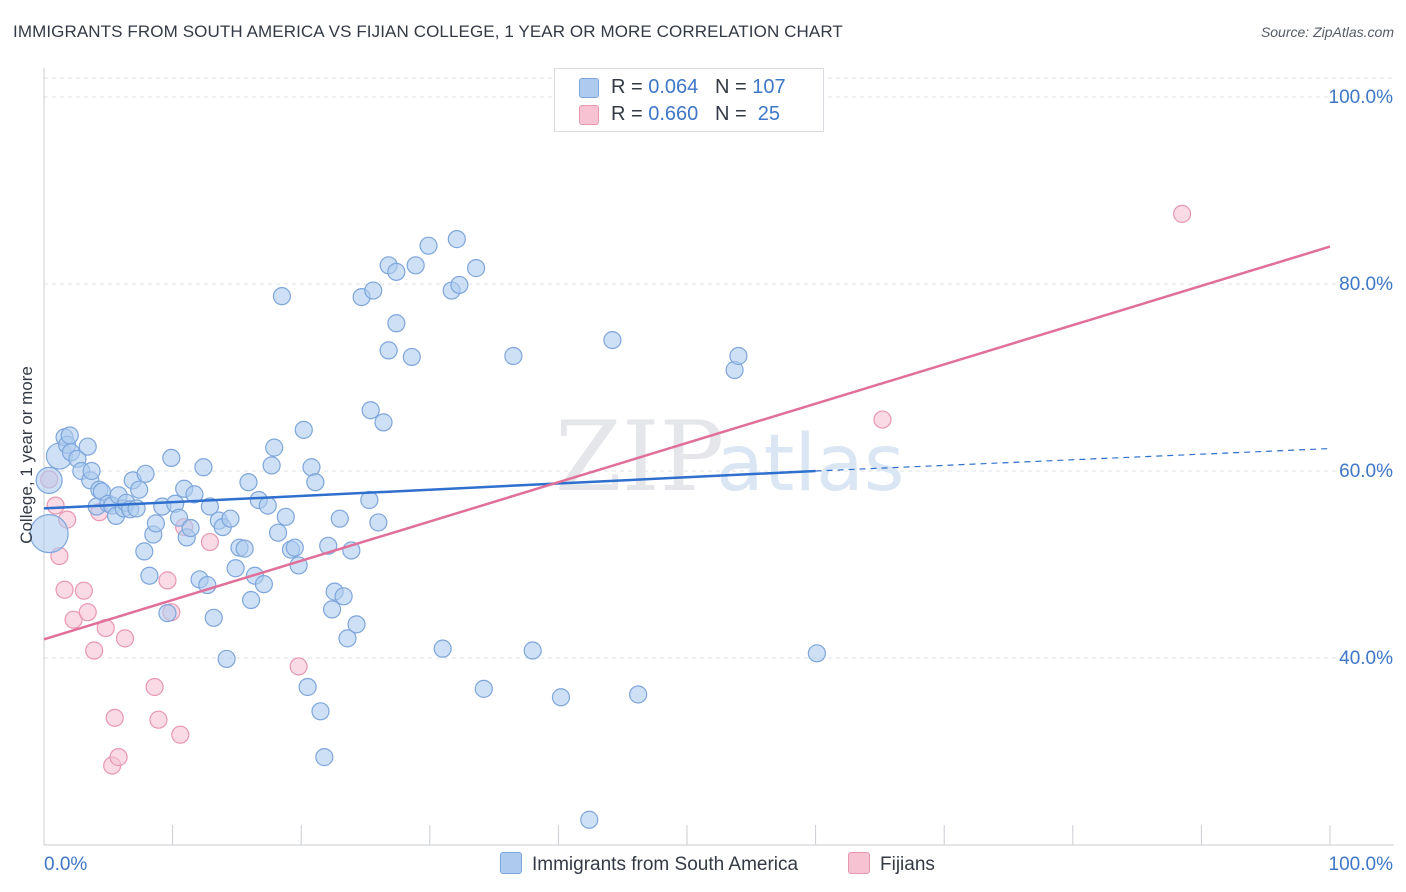 The width and height of the screenshot is (1406, 892). Describe the element at coordinates (673, 114) in the screenshot. I see `legend-r-value: 0.660` at that location.